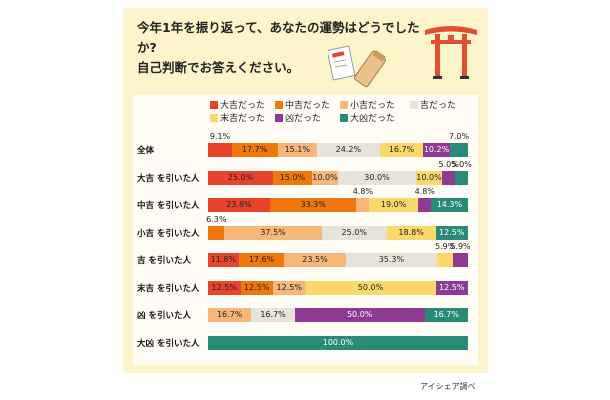  I want to click on bar-segment: 30.0%, so click(377, 177).